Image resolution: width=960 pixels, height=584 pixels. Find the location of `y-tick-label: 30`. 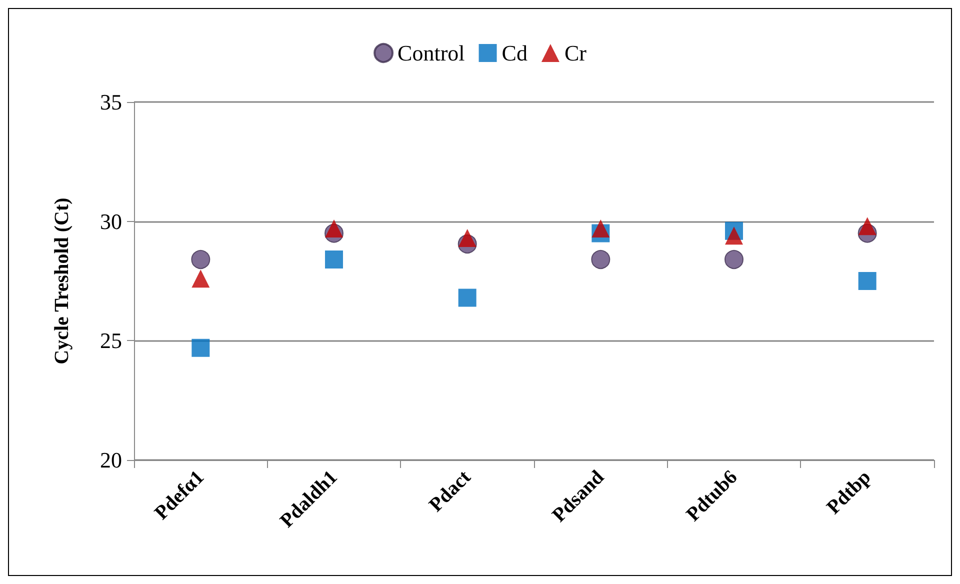

y-tick-label: 30 is located at coordinates (111, 221).